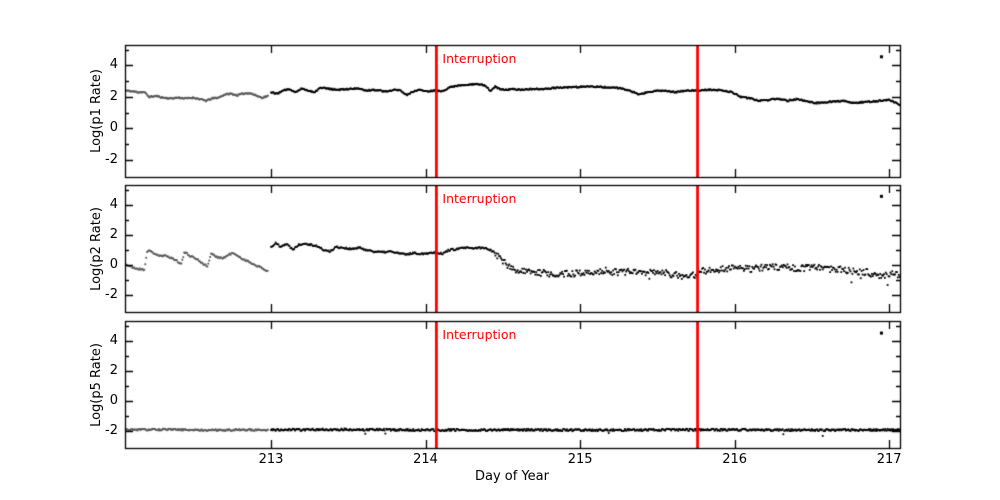 The height and width of the screenshot is (500, 1000). What do you see at coordinates (735, 459) in the screenshot?
I see `x-tick-label: 216` at bounding box center [735, 459].